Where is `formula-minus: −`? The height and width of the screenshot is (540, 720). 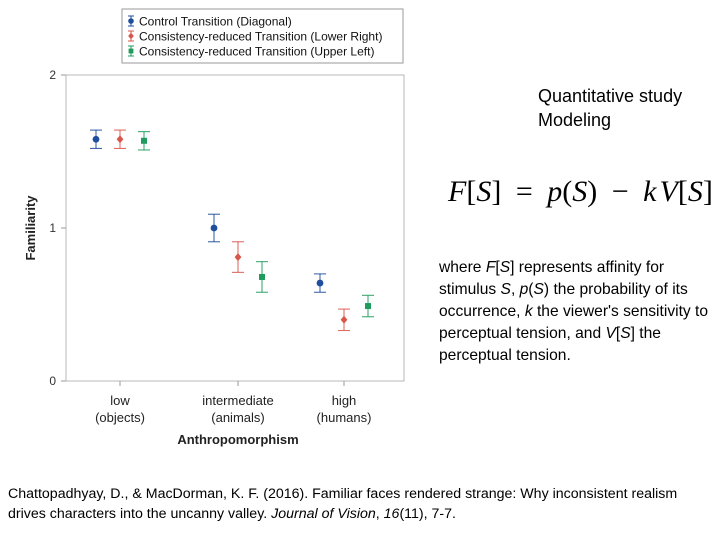 formula-minus: − is located at coordinates (620, 191).